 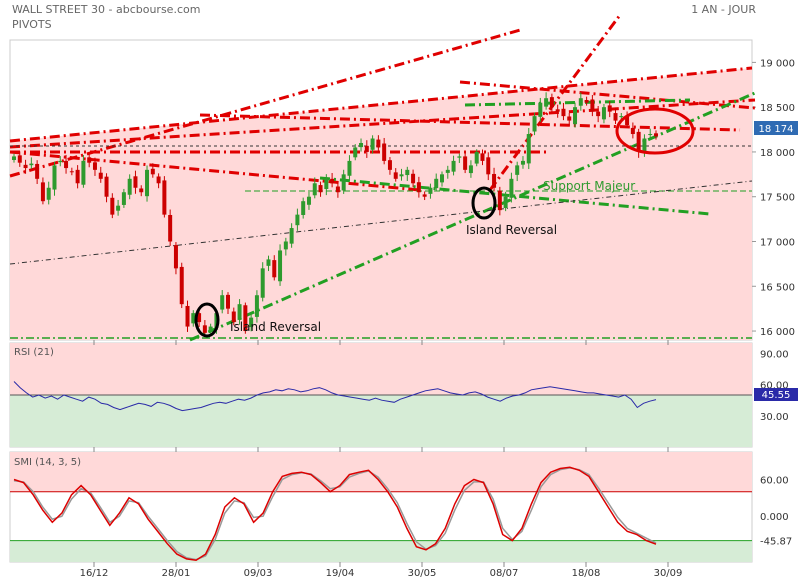 I want to click on highlight-ellipse, so click(x=655, y=131).